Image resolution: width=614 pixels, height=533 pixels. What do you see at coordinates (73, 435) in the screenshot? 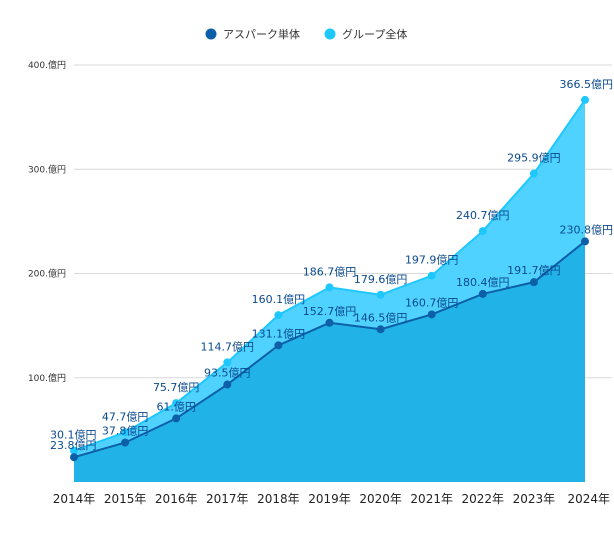
I see `data-label: 30.1億円` at bounding box center [73, 435].